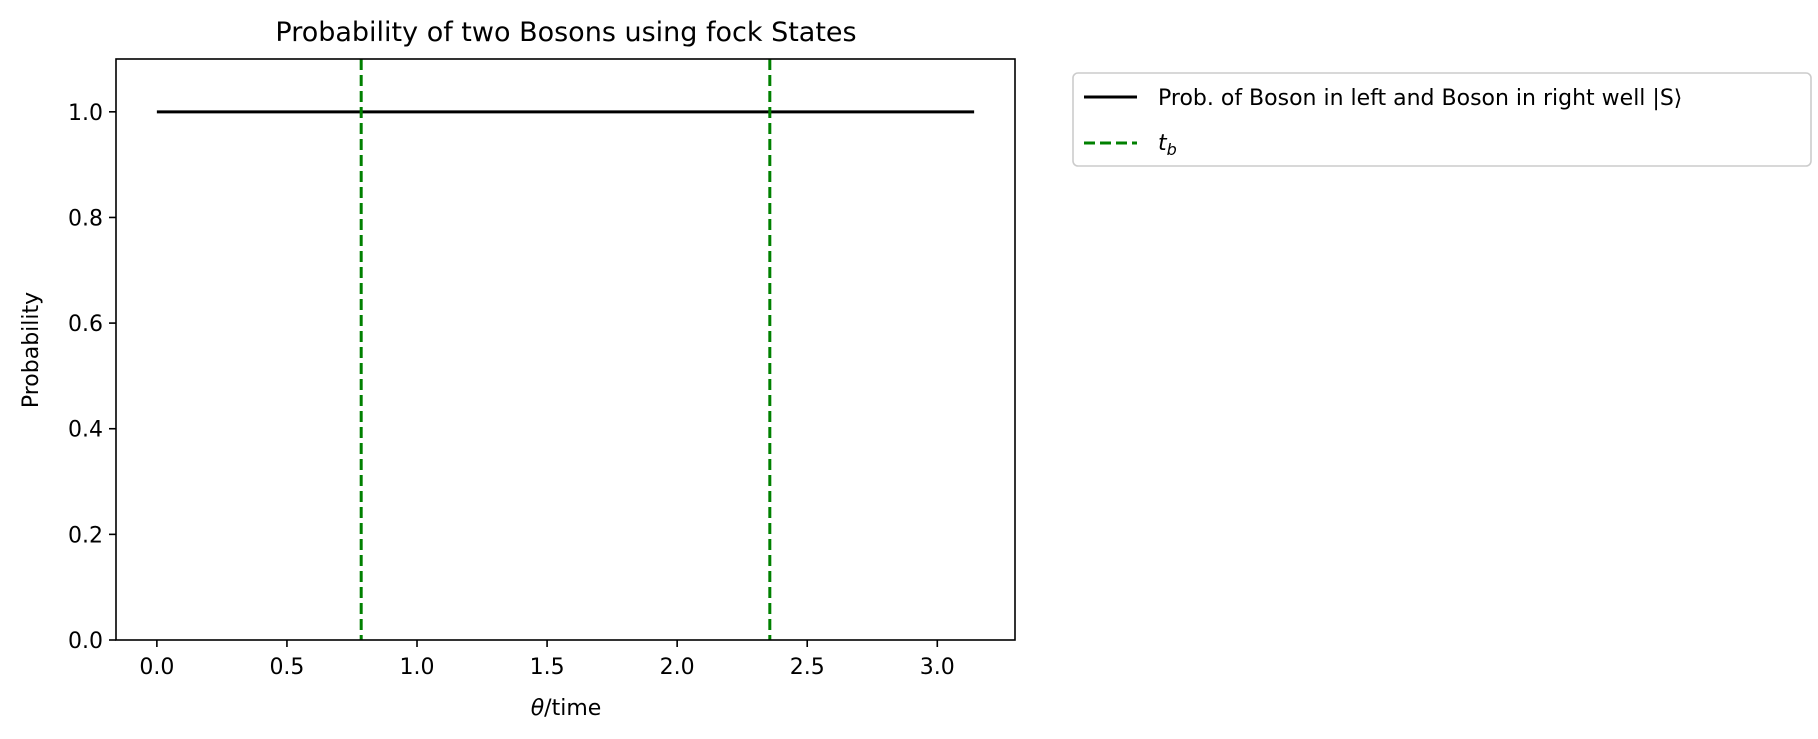 This screenshot has width=1818, height=739. I want to click on y-tick-label: 1.0, so click(85, 113).